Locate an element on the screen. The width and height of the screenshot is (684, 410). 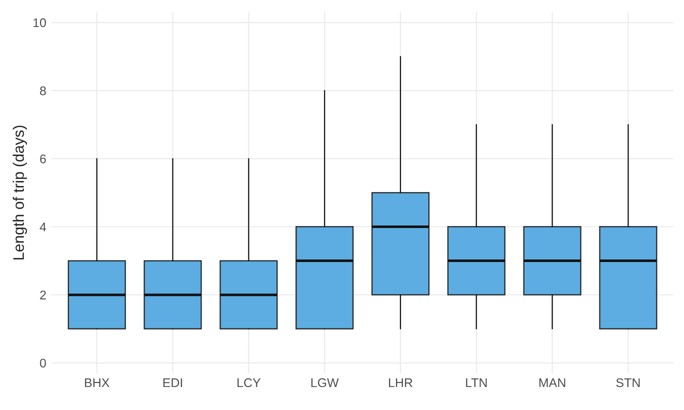
y-axis-title: Length of trip (days) is located at coordinates (19, 193).